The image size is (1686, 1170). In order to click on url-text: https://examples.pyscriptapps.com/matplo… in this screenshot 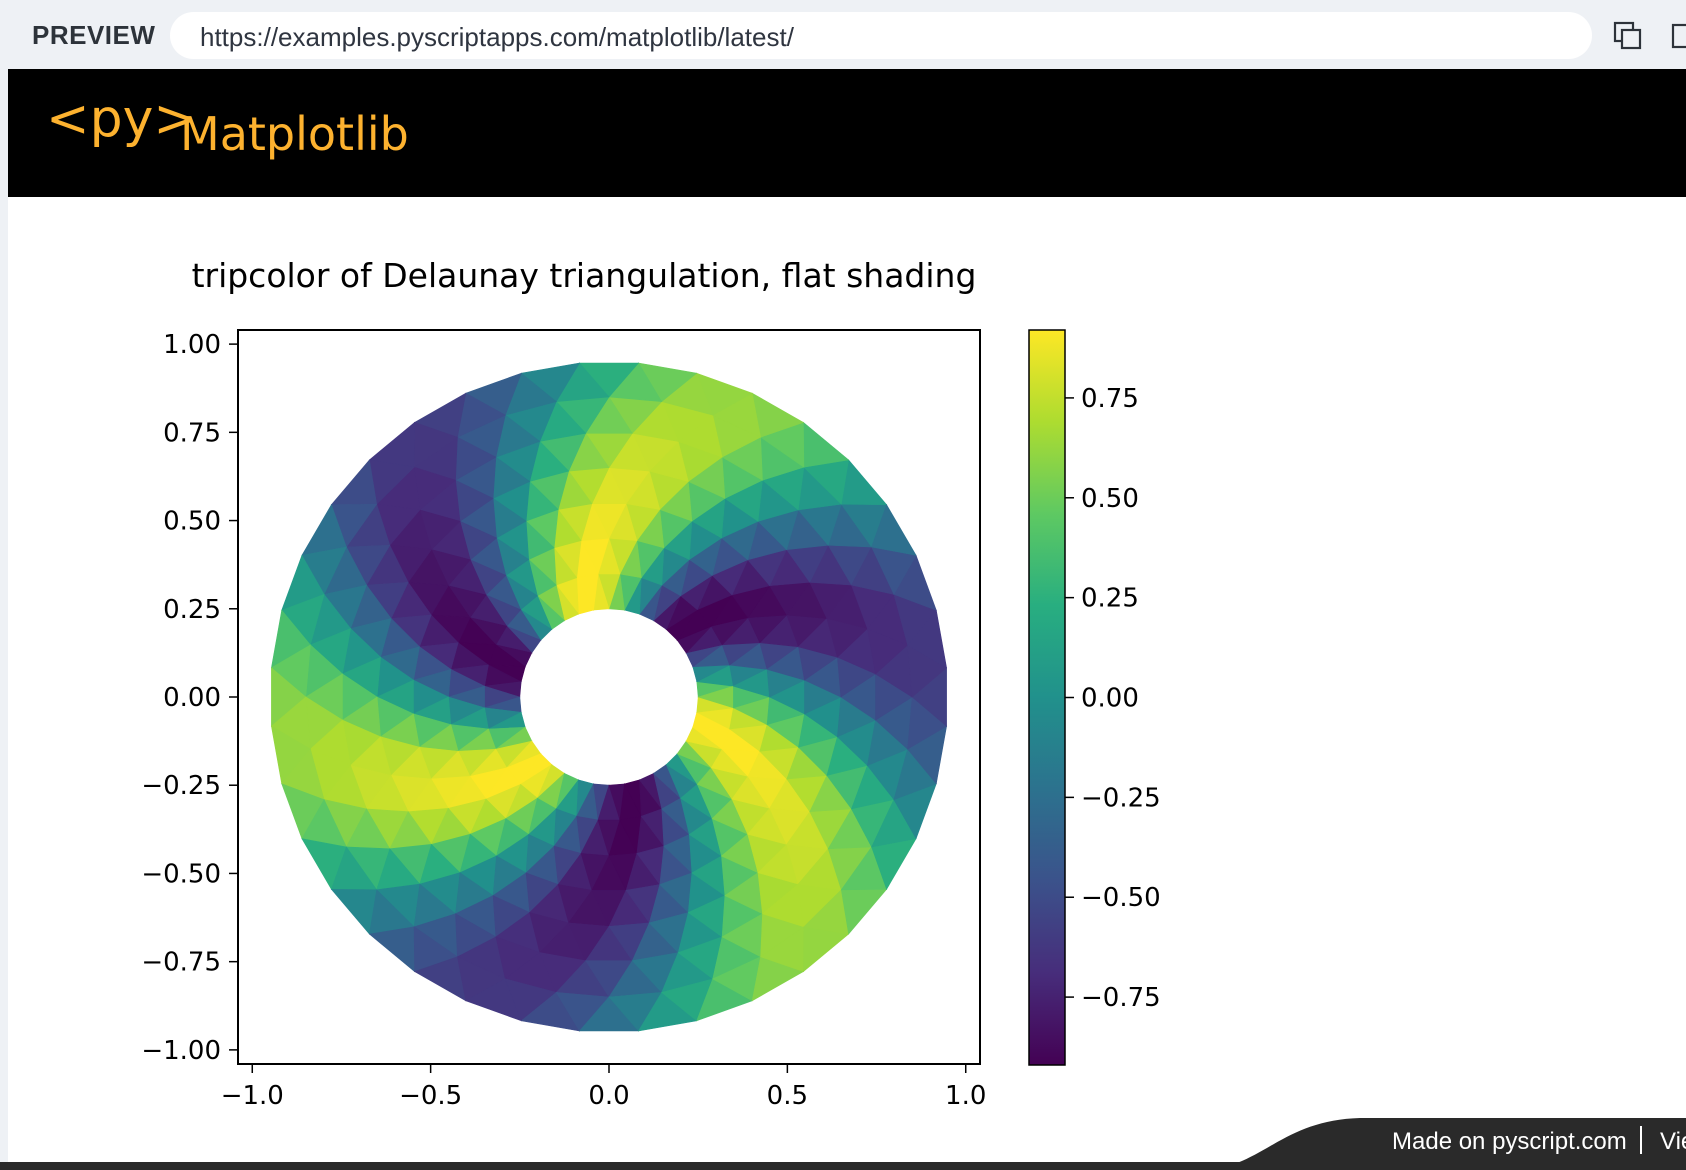, I will do `click(497, 37)`.